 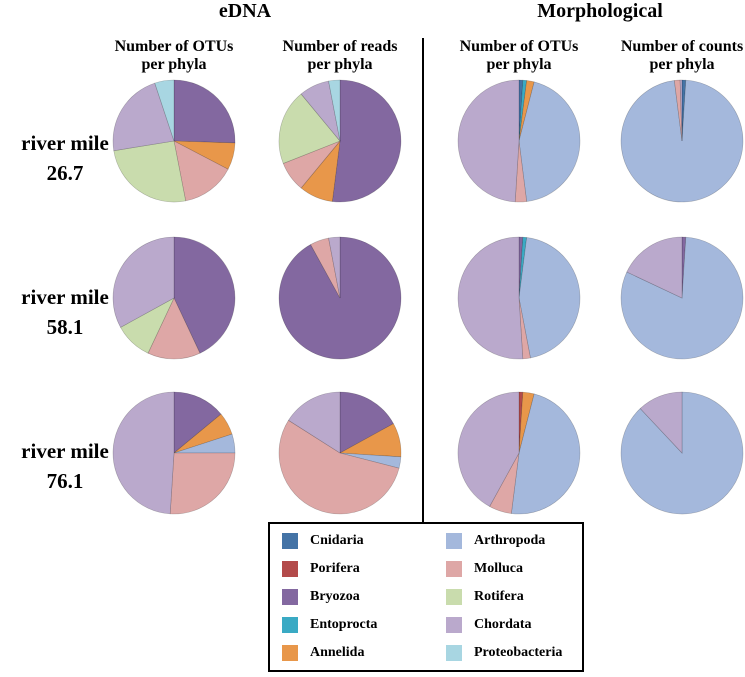 What do you see at coordinates (344, 624) in the screenshot?
I see `legend-label: Entoprocta` at bounding box center [344, 624].